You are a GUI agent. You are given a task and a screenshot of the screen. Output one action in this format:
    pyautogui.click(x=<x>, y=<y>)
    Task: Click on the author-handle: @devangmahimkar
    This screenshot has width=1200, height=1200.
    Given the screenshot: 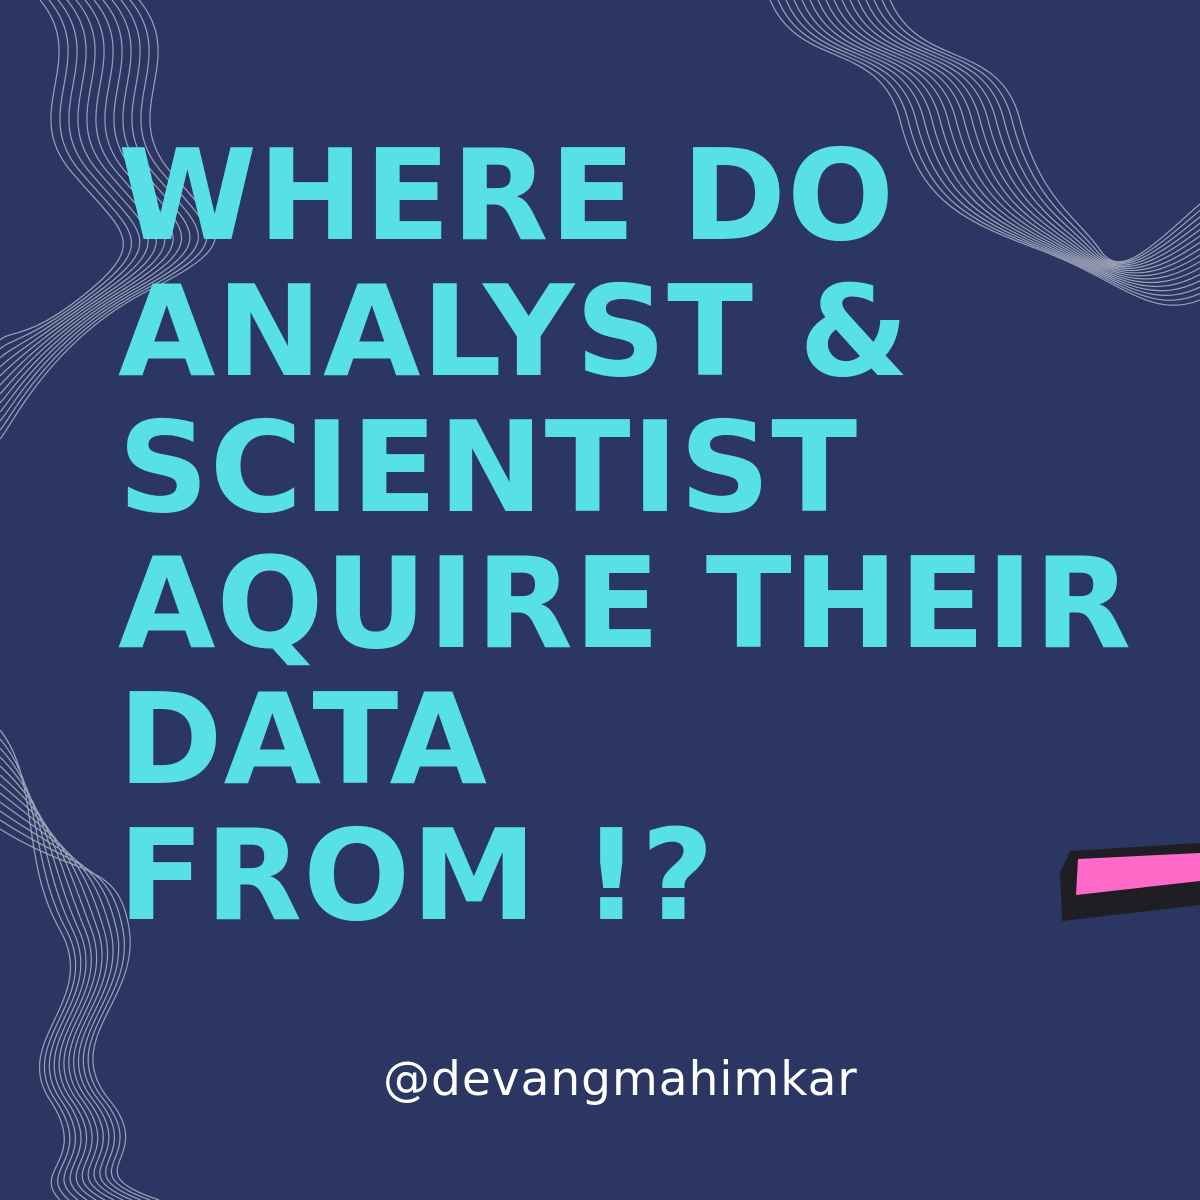 What is the action you would take?
    pyautogui.click(x=620, y=1079)
    